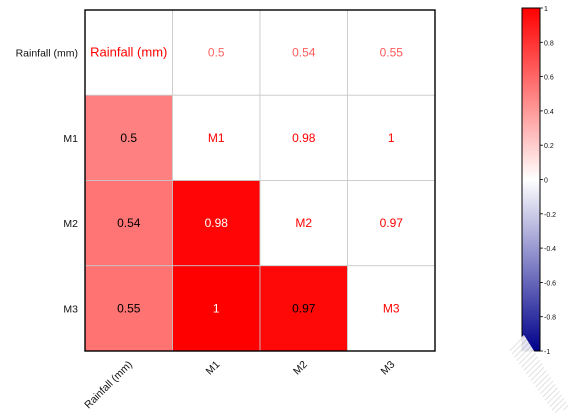  I want to click on heatmap-cell-label-m1-m2: 0.98, so click(304, 138).